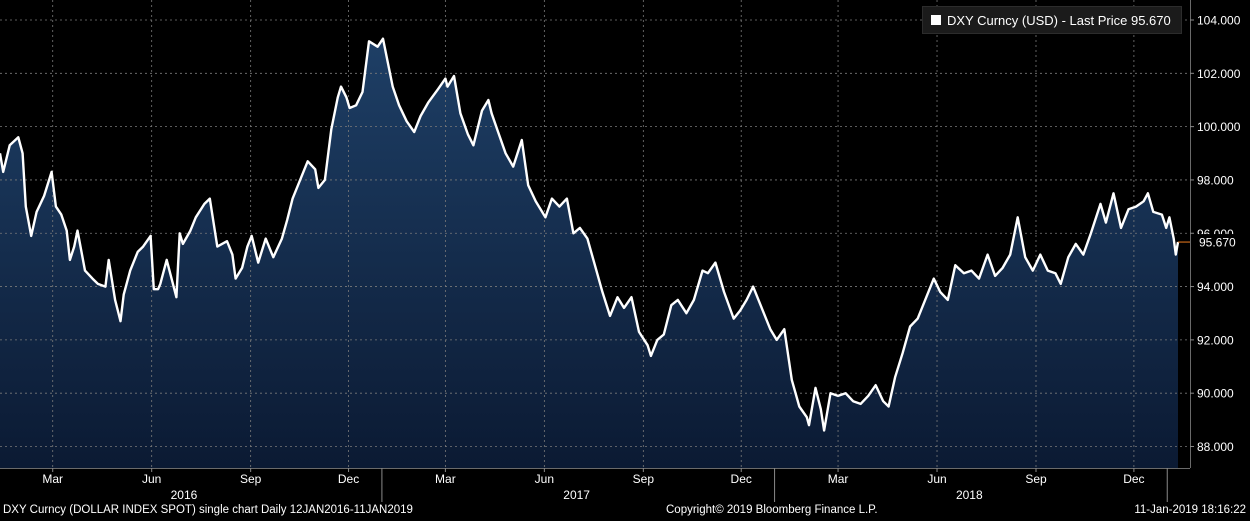 This screenshot has height=521, width=1250. Describe the element at coordinates (1215, 180) in the screenshot. I see `y-tick-label: 98.000` at that location.